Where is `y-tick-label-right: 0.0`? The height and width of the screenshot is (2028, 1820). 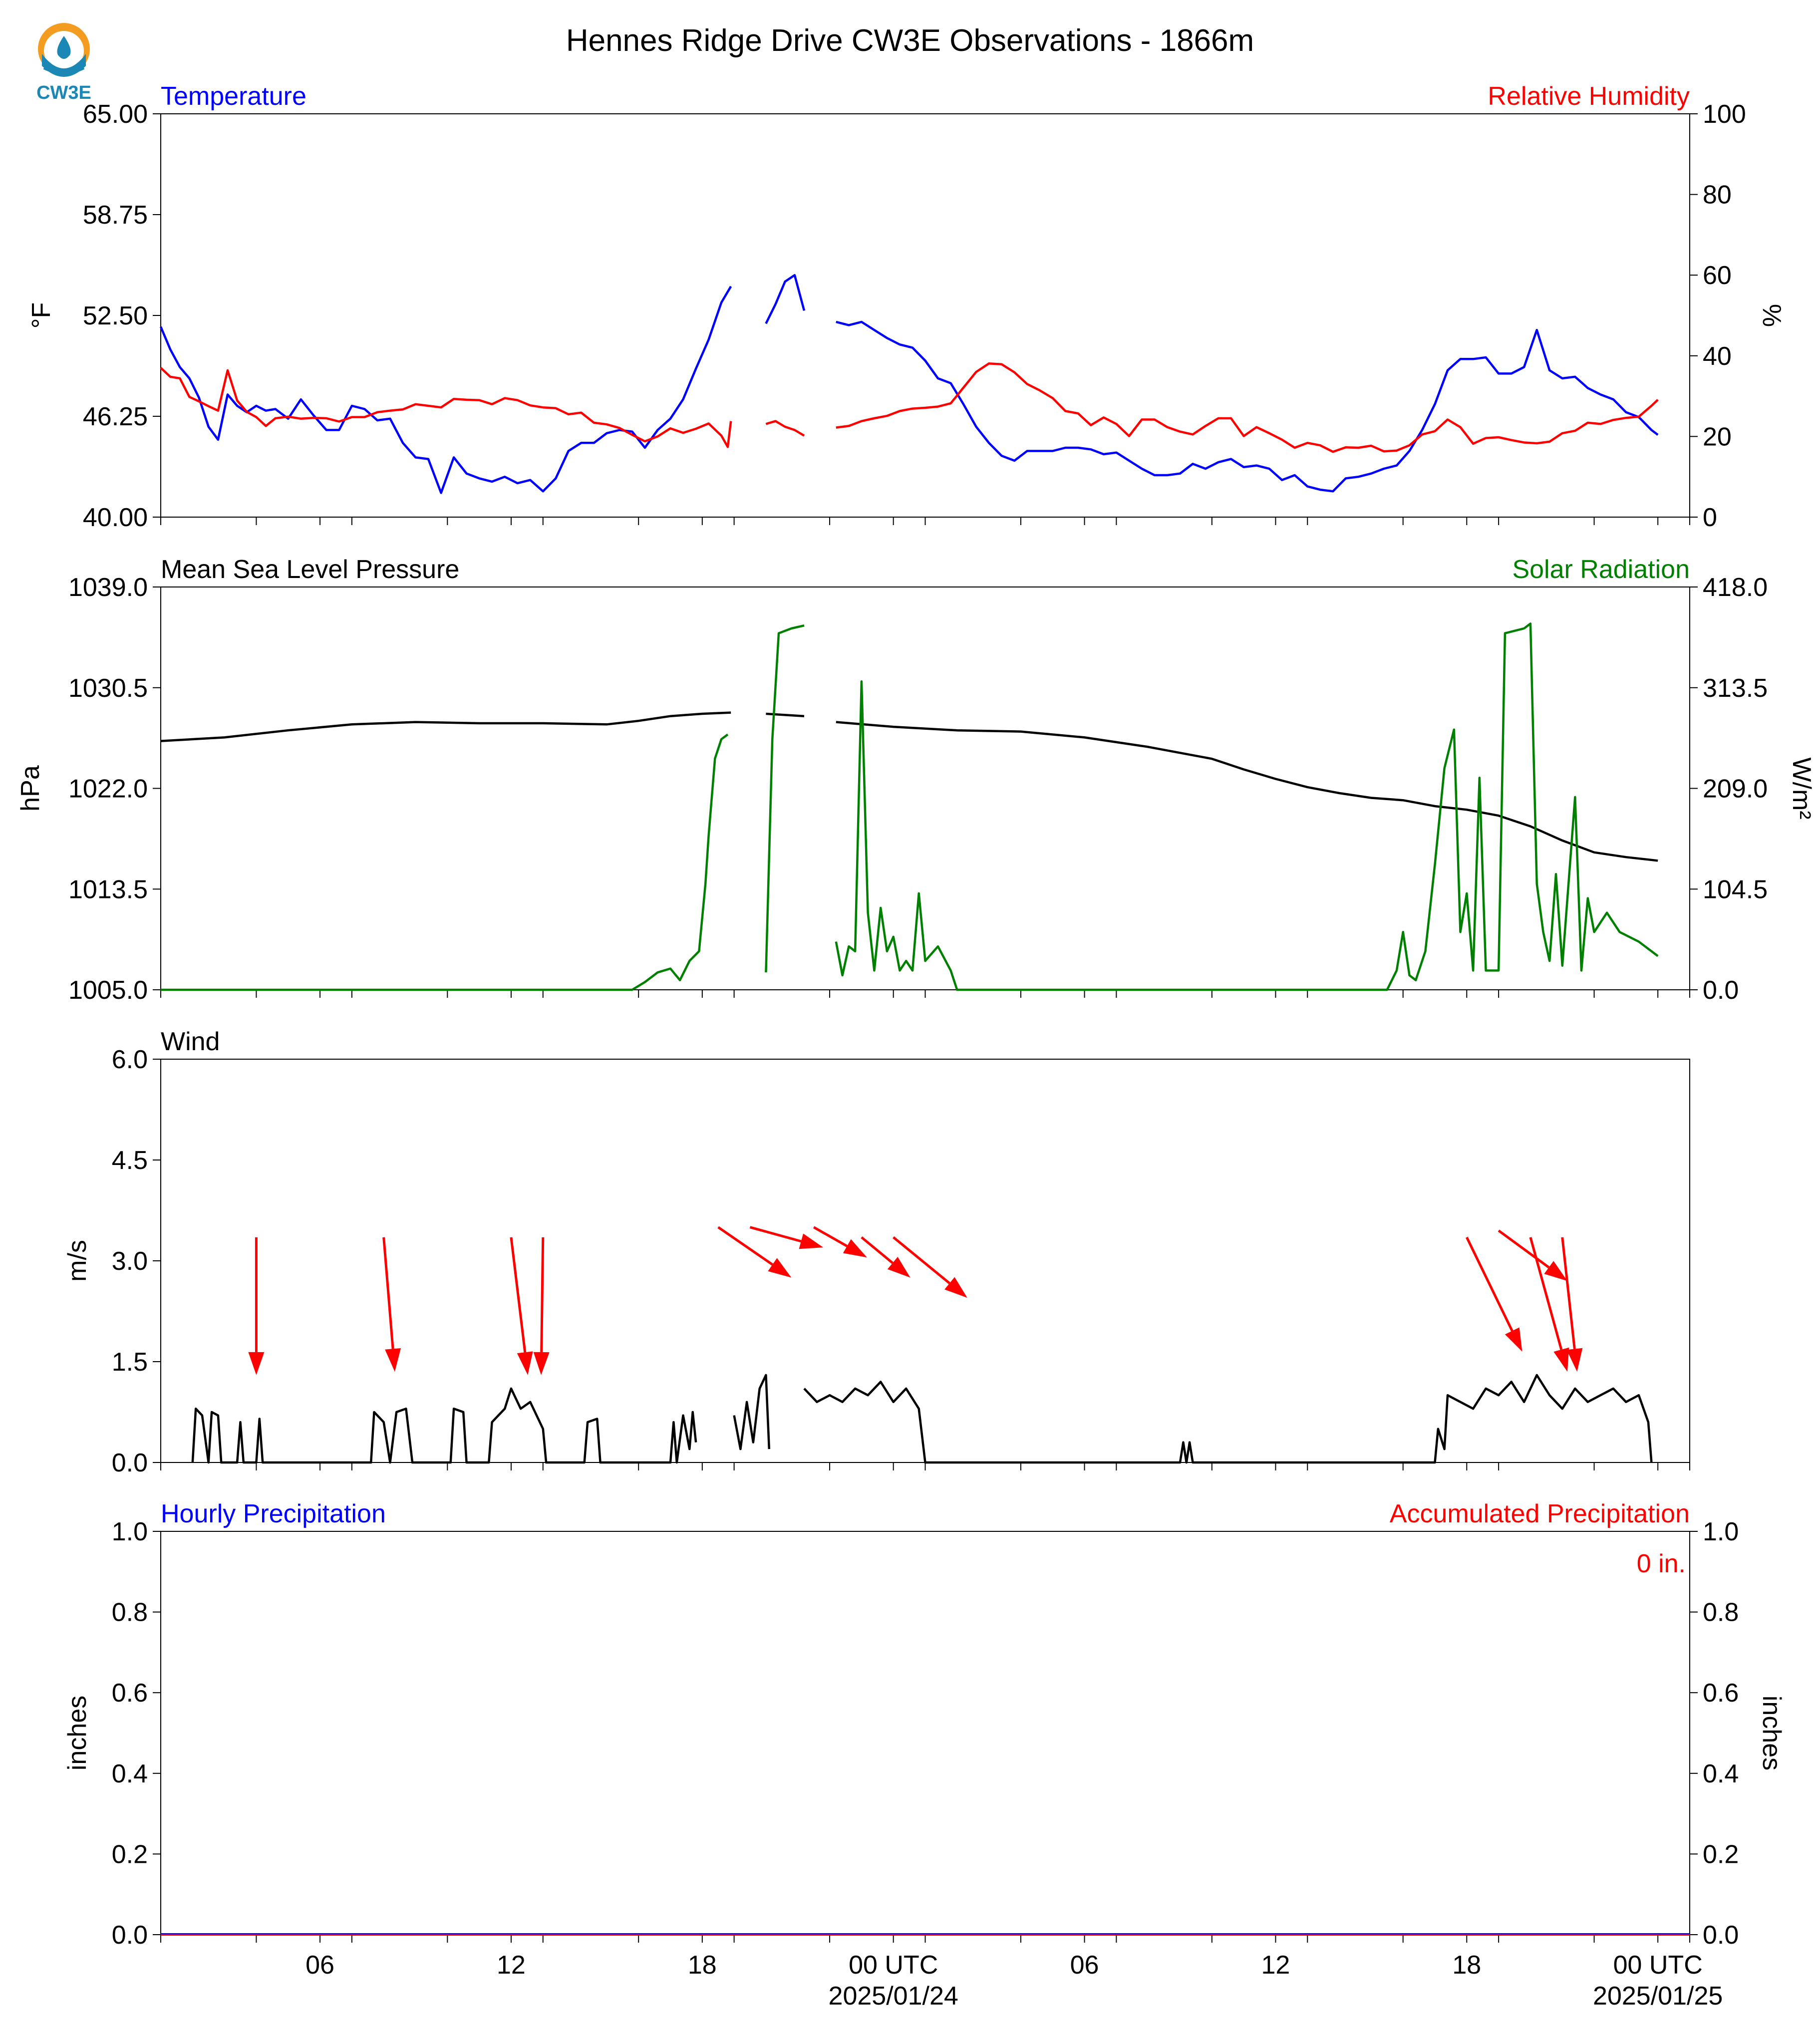 y-tick-label-right: 0.0 is located at coordinates (1721, 990).